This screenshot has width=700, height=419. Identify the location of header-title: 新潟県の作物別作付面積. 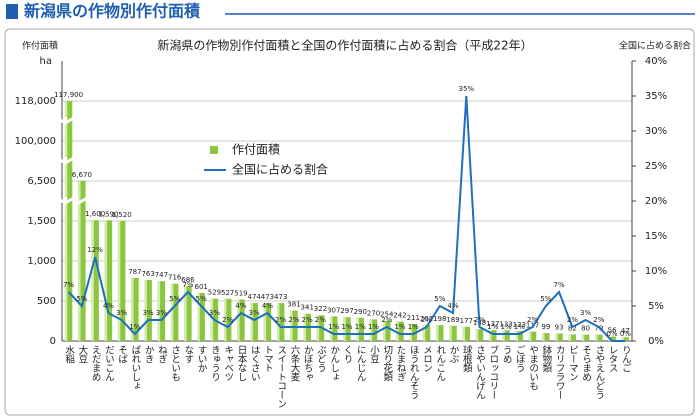
(112, 11).